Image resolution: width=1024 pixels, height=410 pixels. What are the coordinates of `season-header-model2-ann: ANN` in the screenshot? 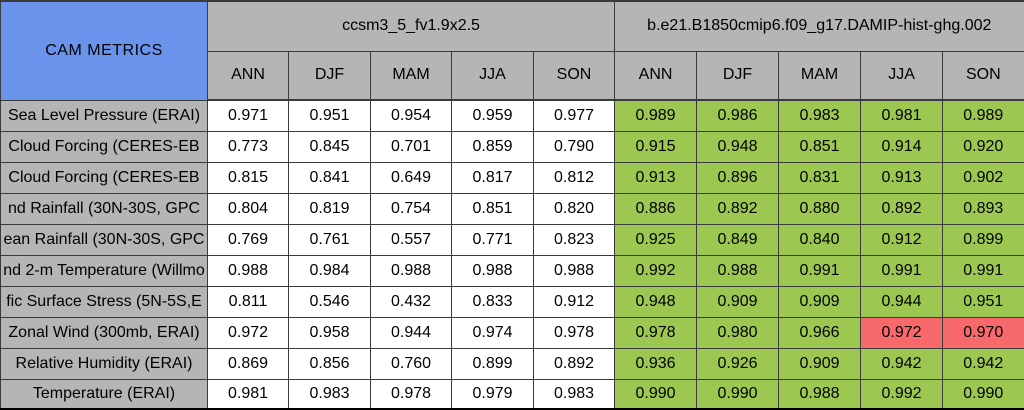 It's located at (656, 75).